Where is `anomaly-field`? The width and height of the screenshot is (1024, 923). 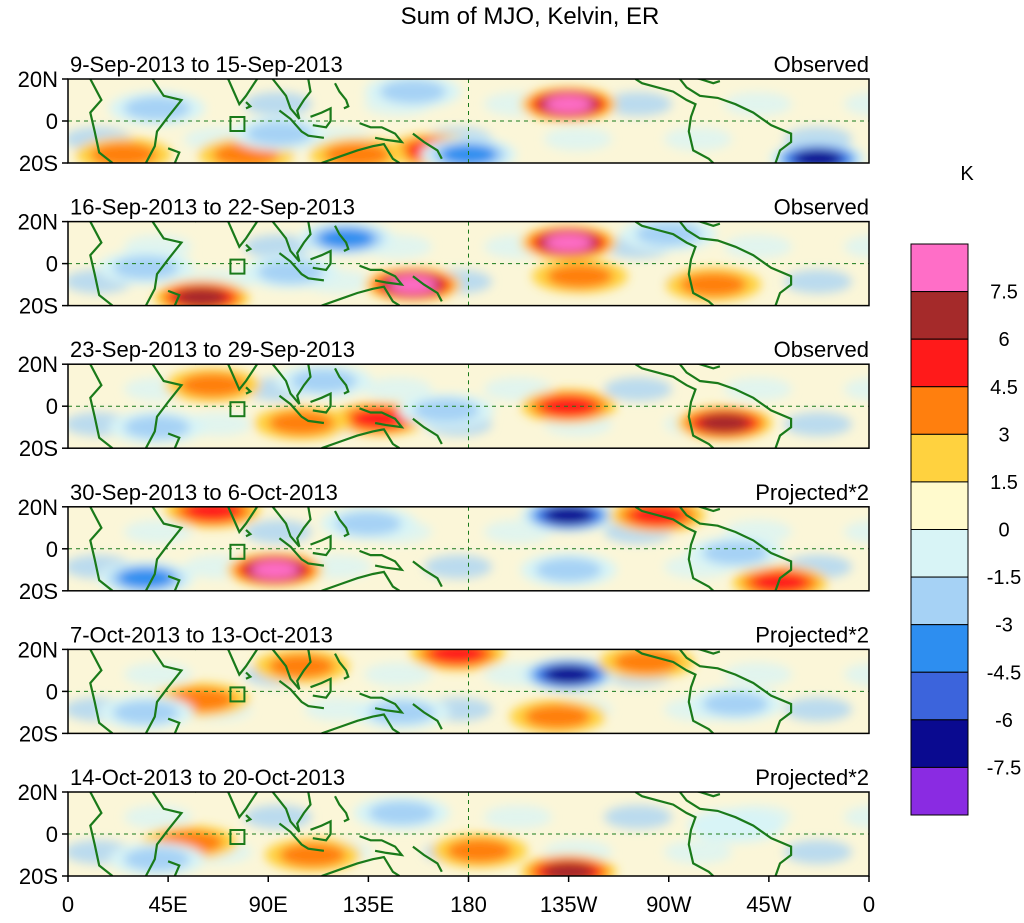
anomaly-field is located at coordinates (468, 121).